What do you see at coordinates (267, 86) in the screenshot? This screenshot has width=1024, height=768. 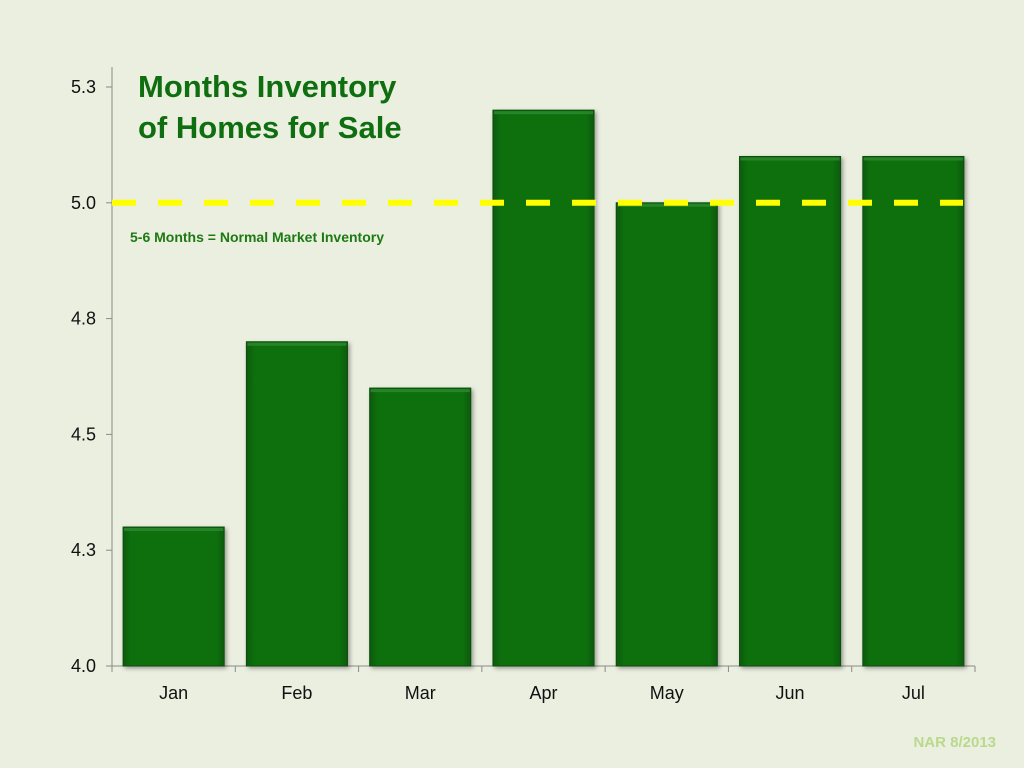 I see `chart-title-line-1: Months Inventory` at bounding box center [267, 86].